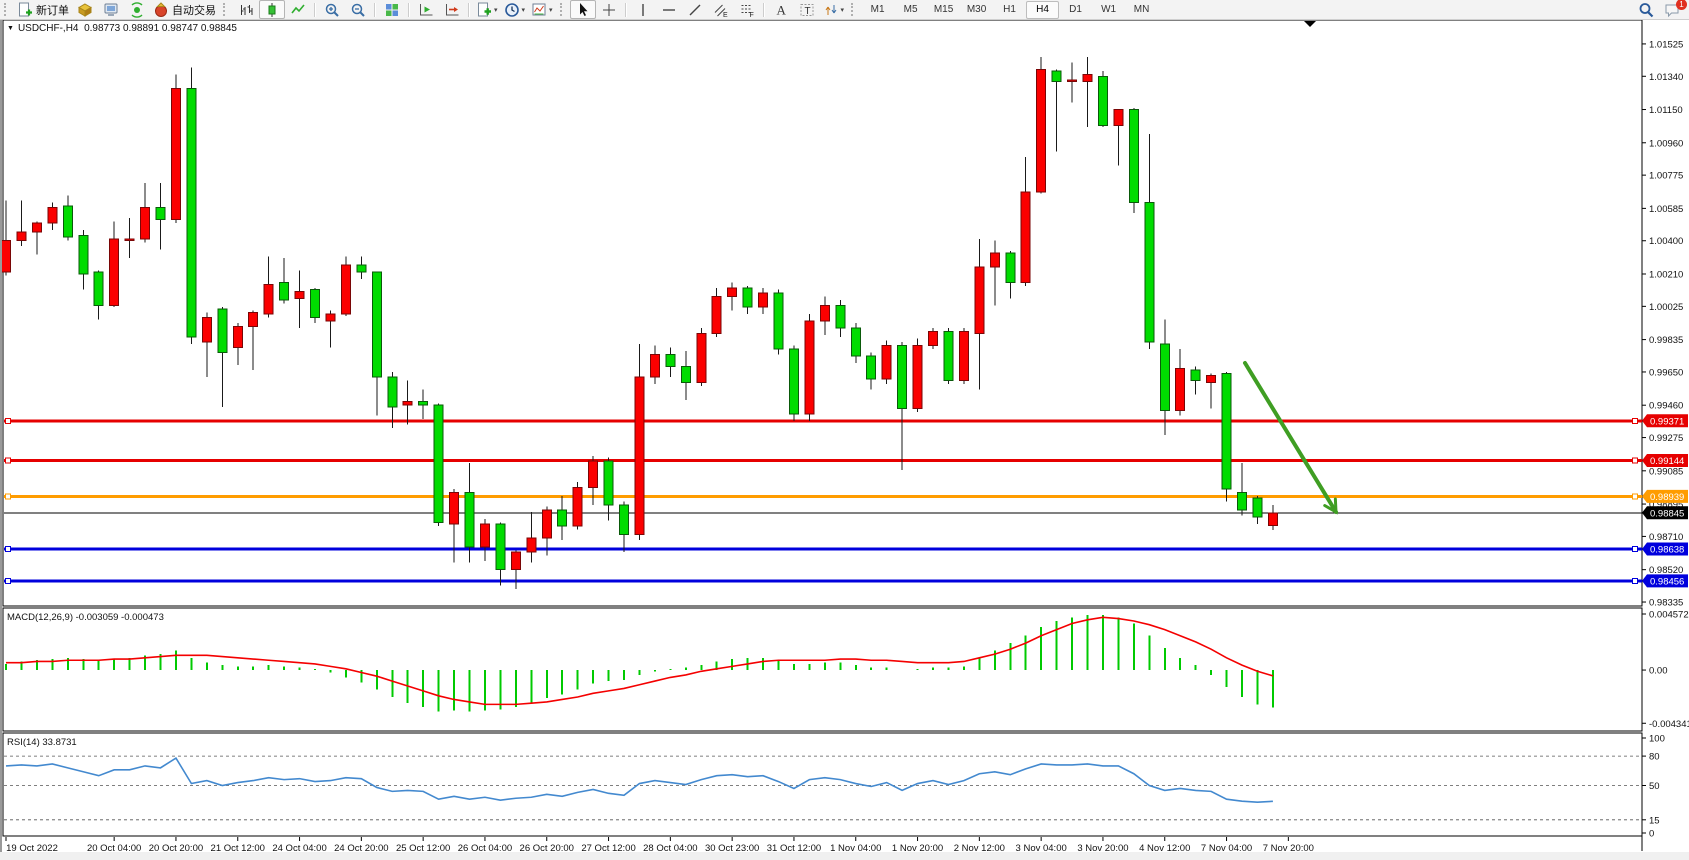  Describe the element at coordinates (1666, 340) in the screenshot. I see `svg-text: 0.99835` at that location.